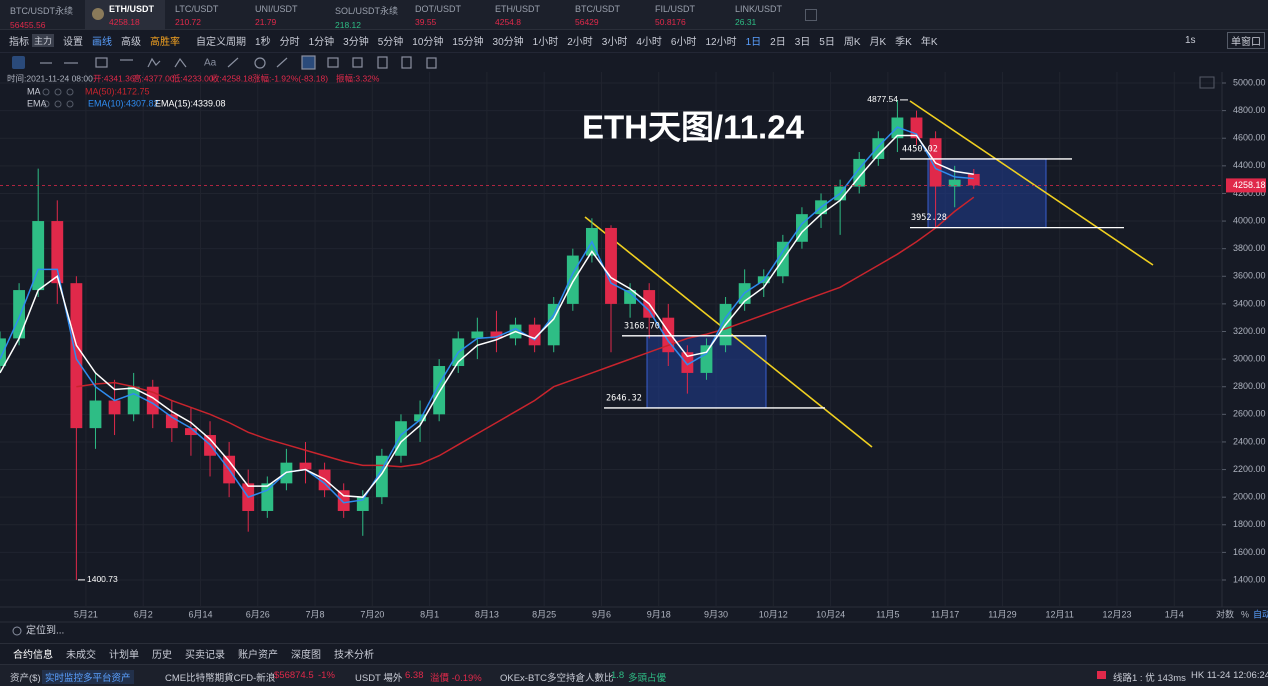  What do you see at coordinates (1190, 40) in the screenshot?
I see `speed: 1s` at bounding box center [1190, 40].